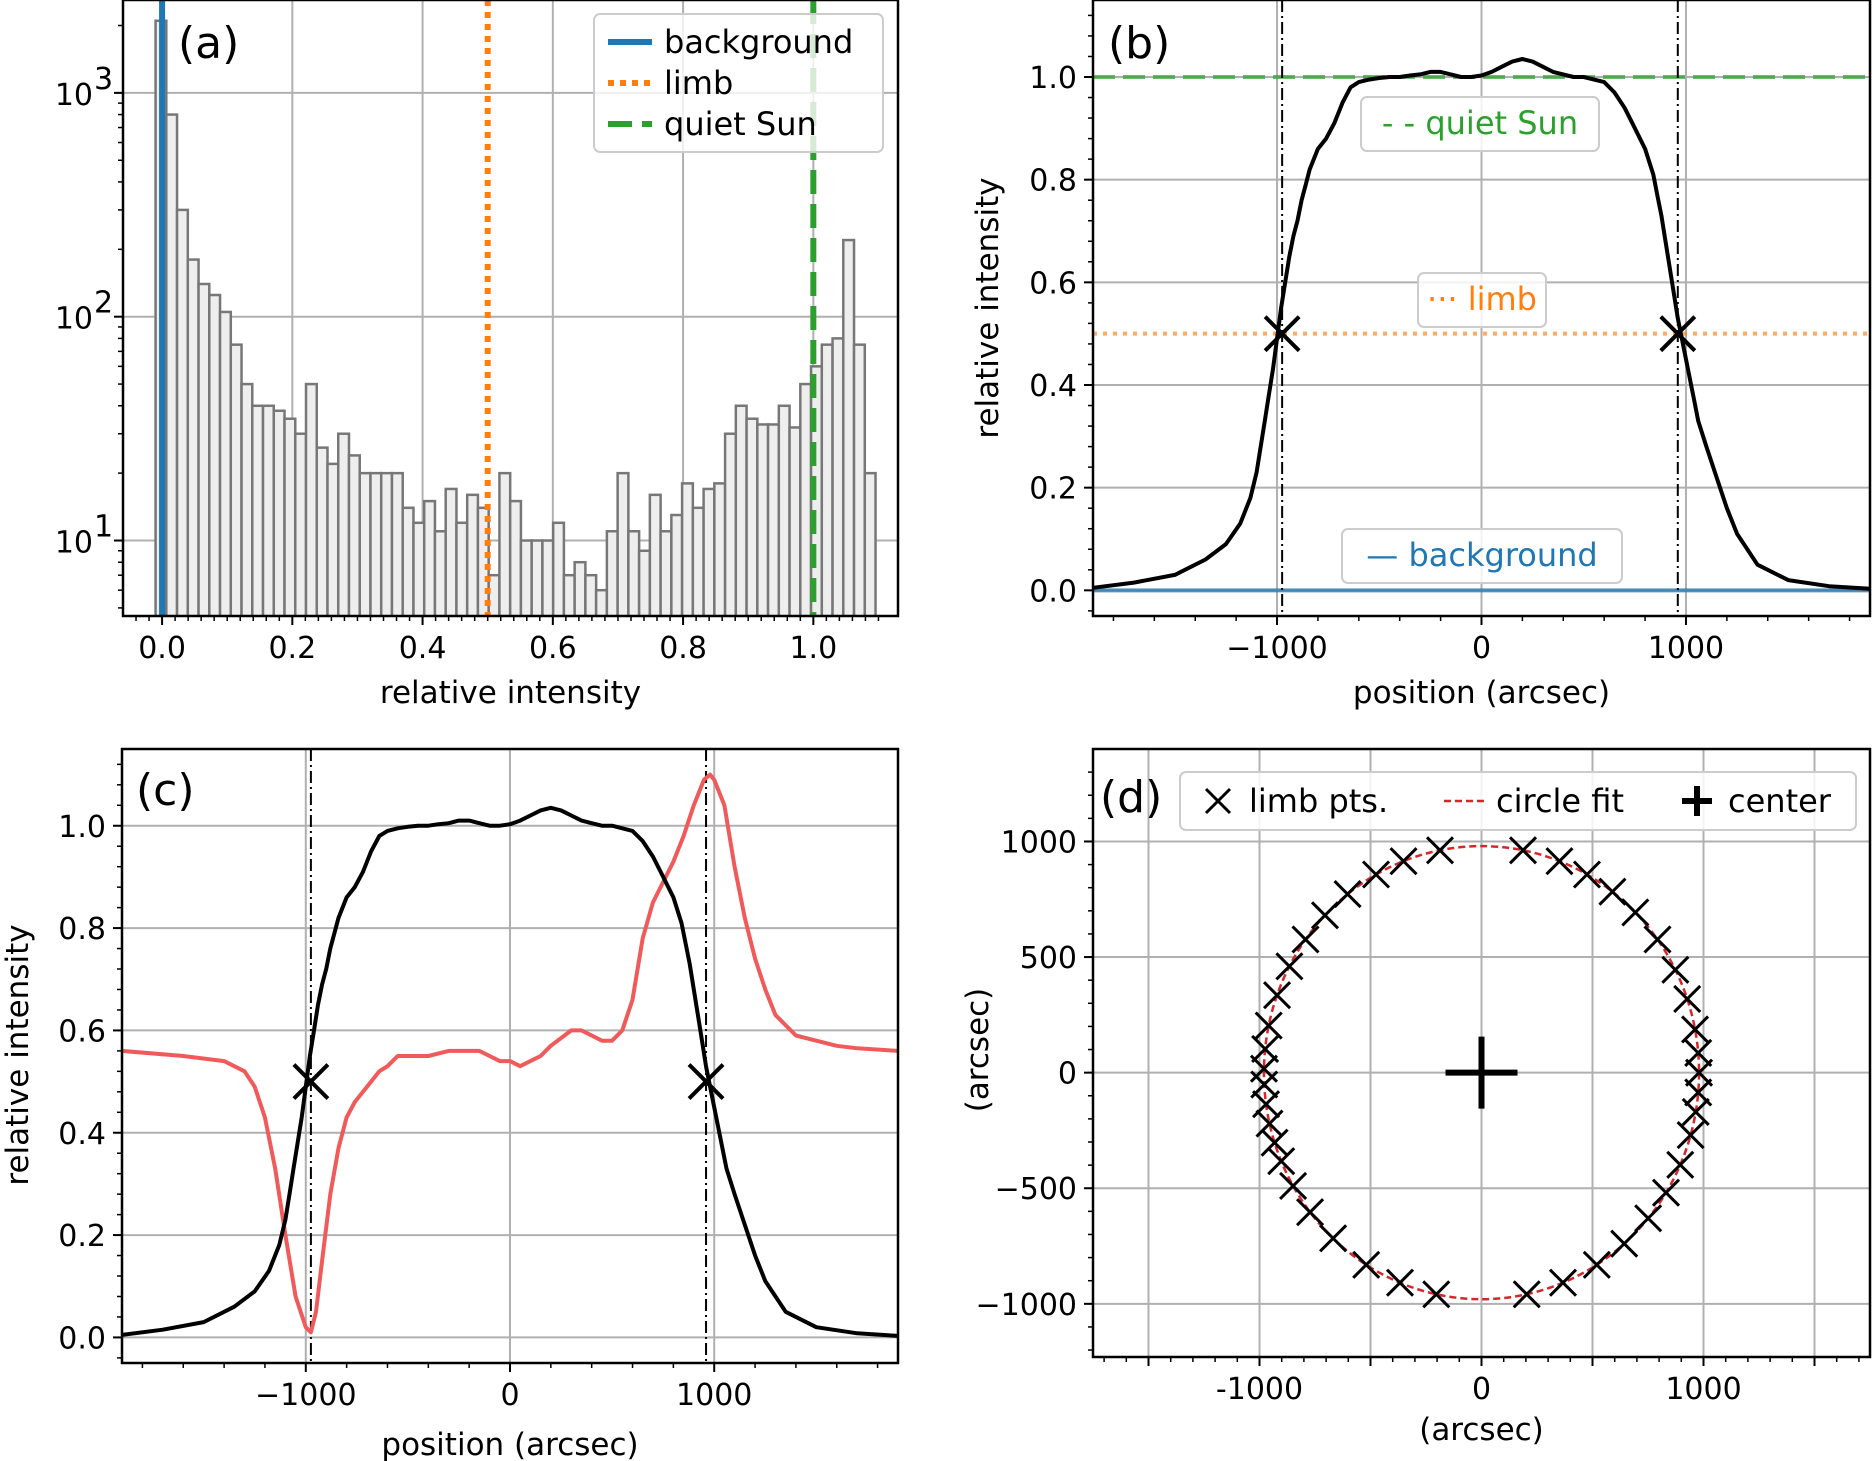 Image resolution: width=1872 pixels, height=1461 pixels. Describe the element at coordinates (509, 1395) in the screenshot. I see `c-xtick-label: 0` at that location.